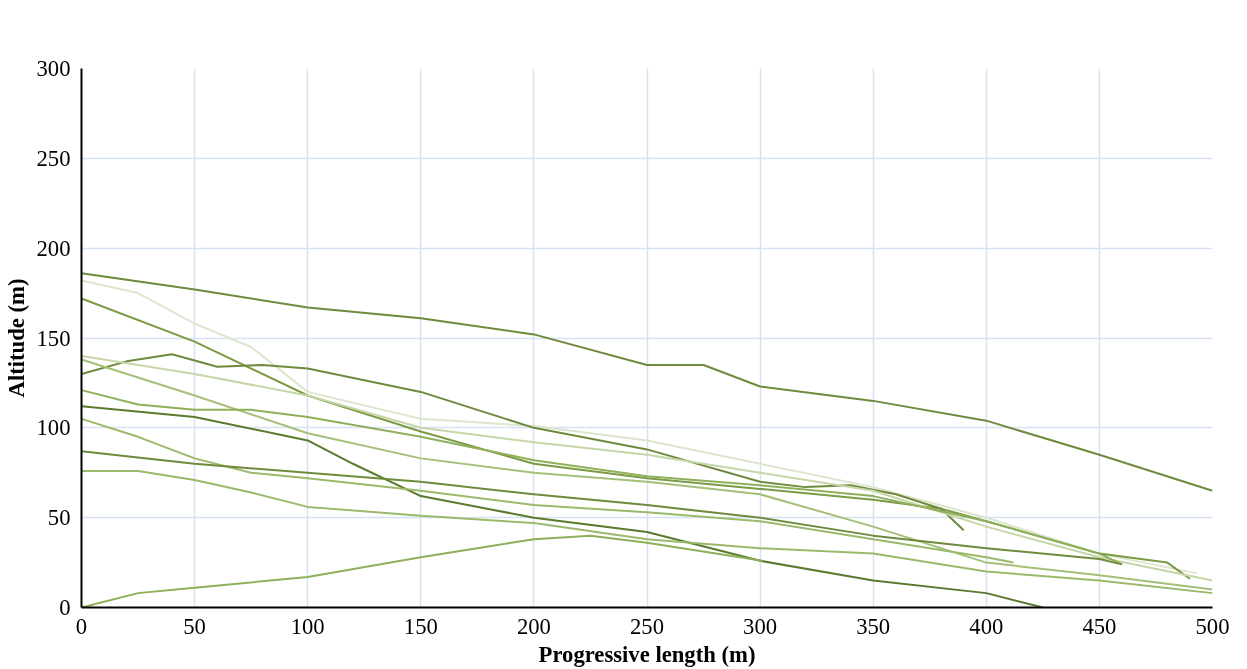  Describe the element at coordinates (420, 626) in the screenshot. I see `x-tick-label: 150` at that location.